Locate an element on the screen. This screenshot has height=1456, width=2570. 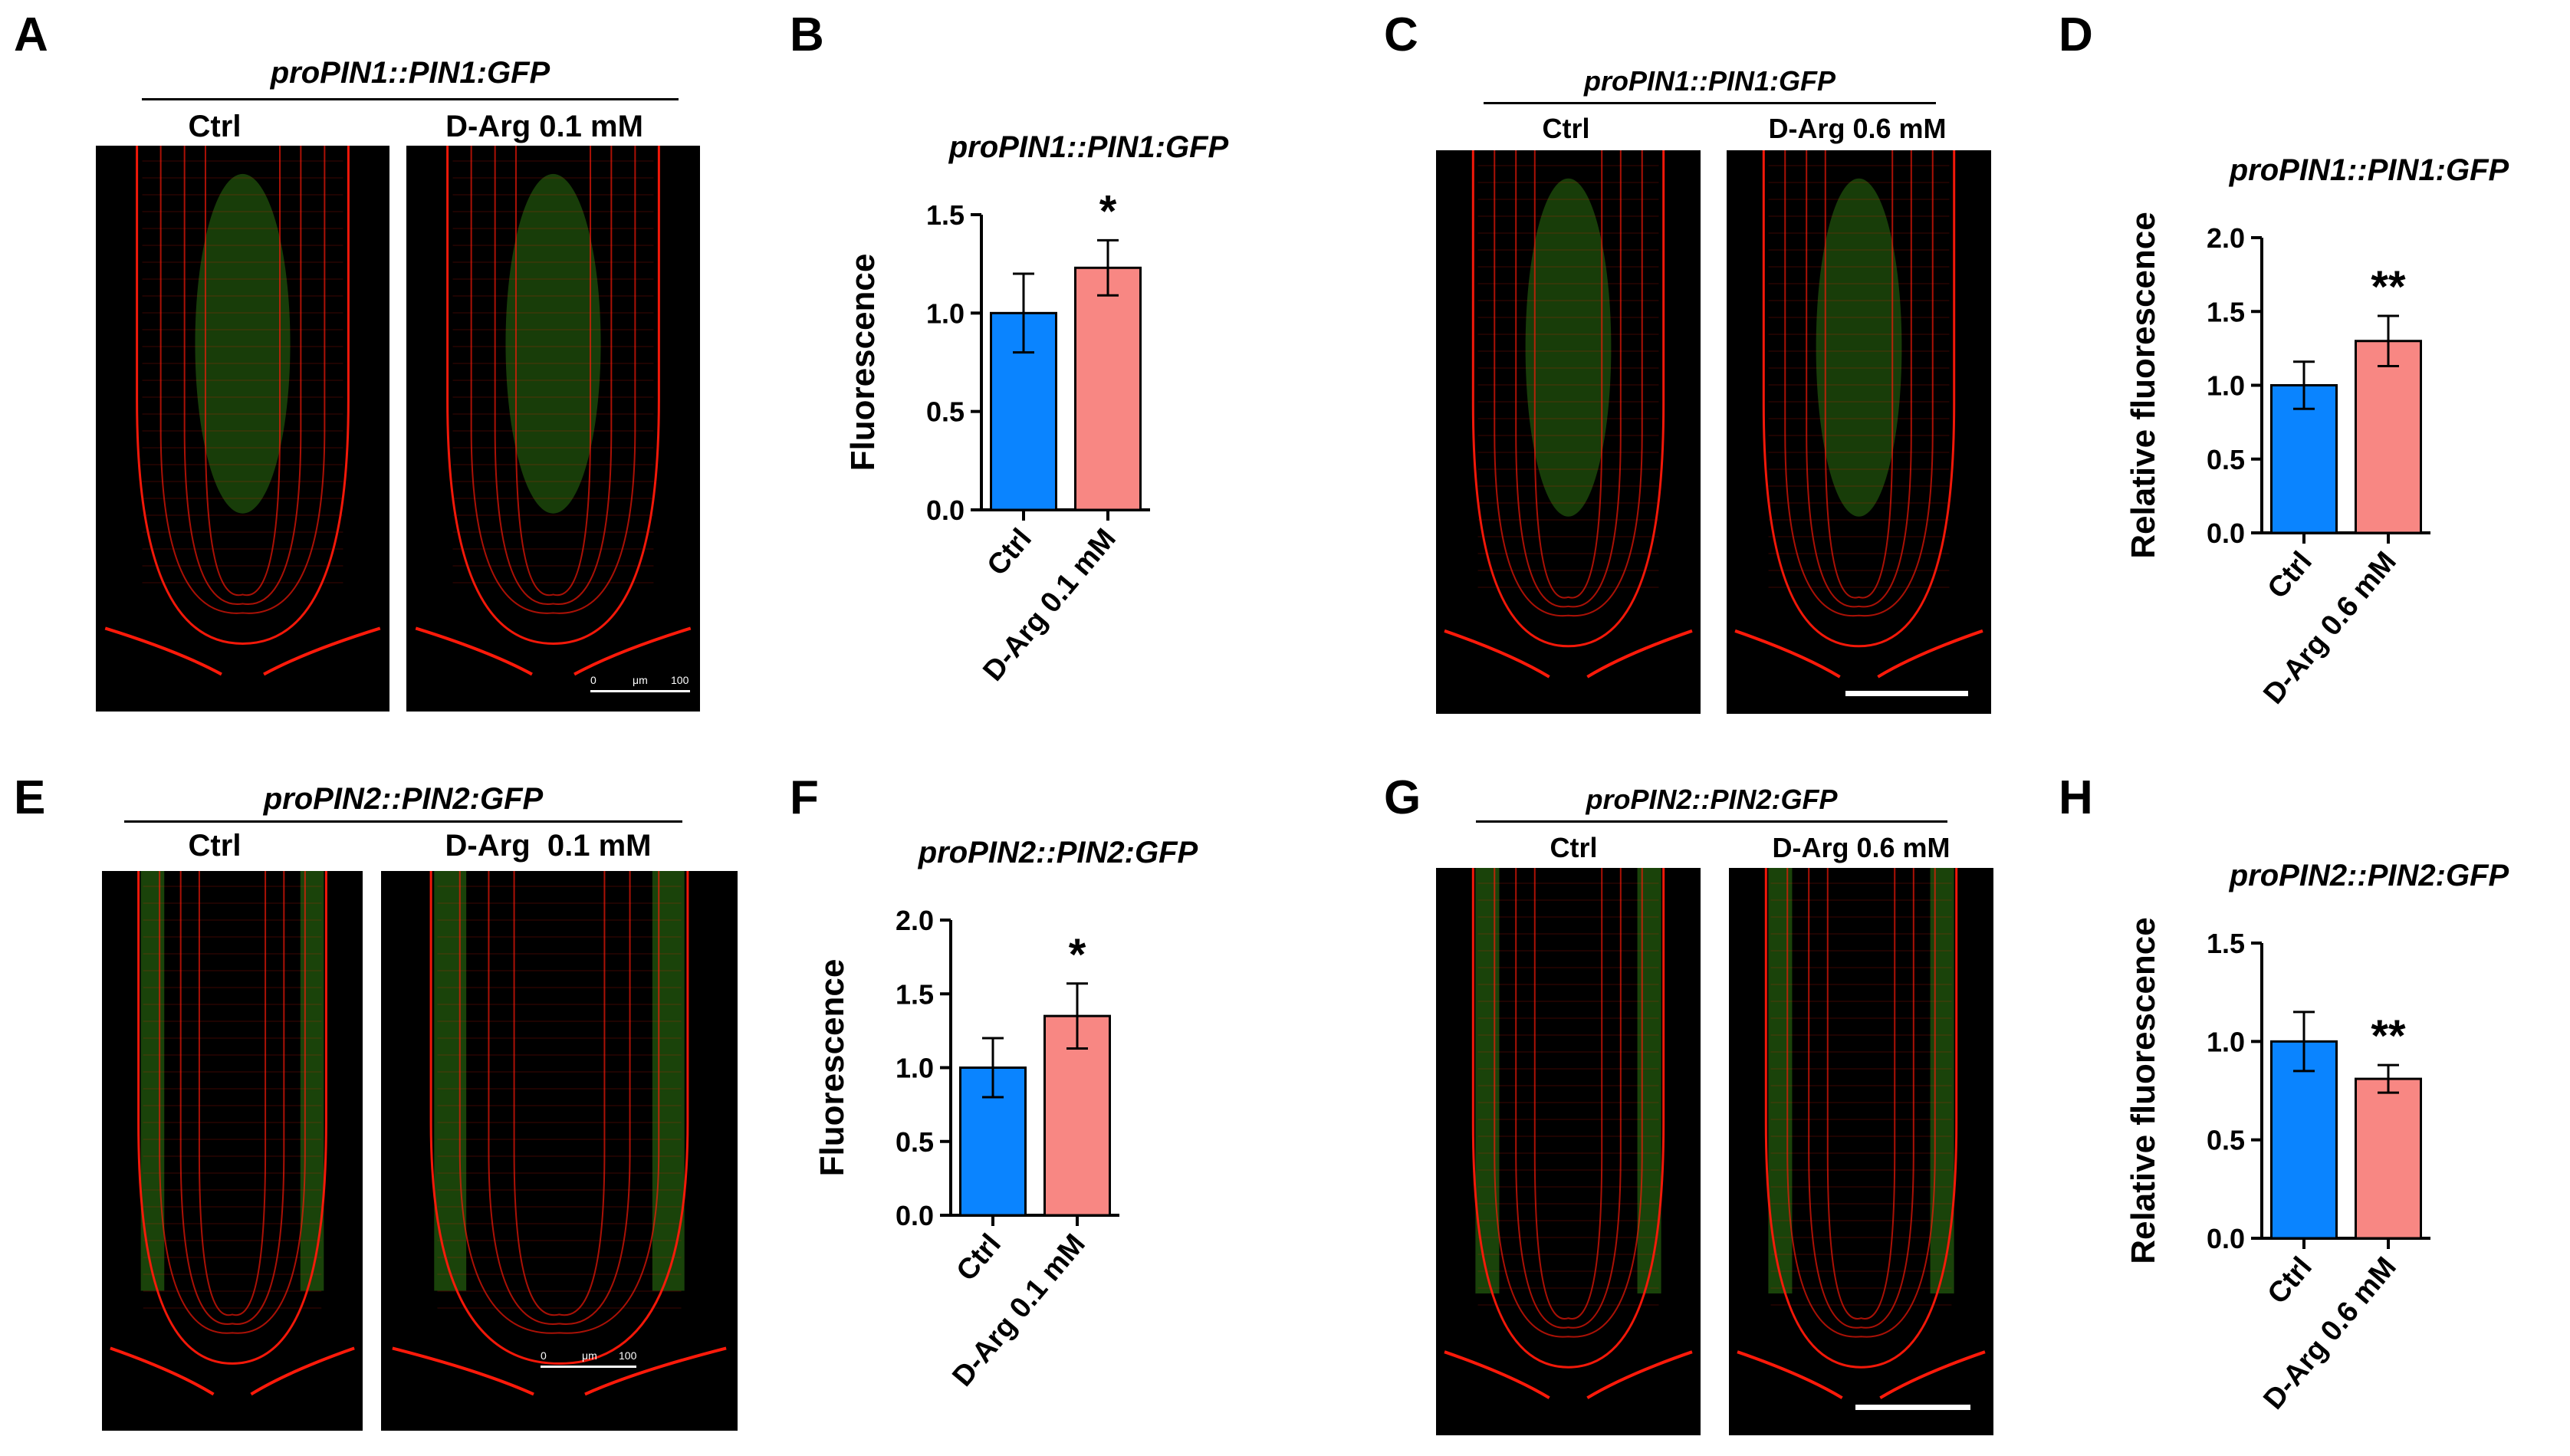
root-image-e-treatment: 0 μm 100 is located at coordinates (559, 1151).